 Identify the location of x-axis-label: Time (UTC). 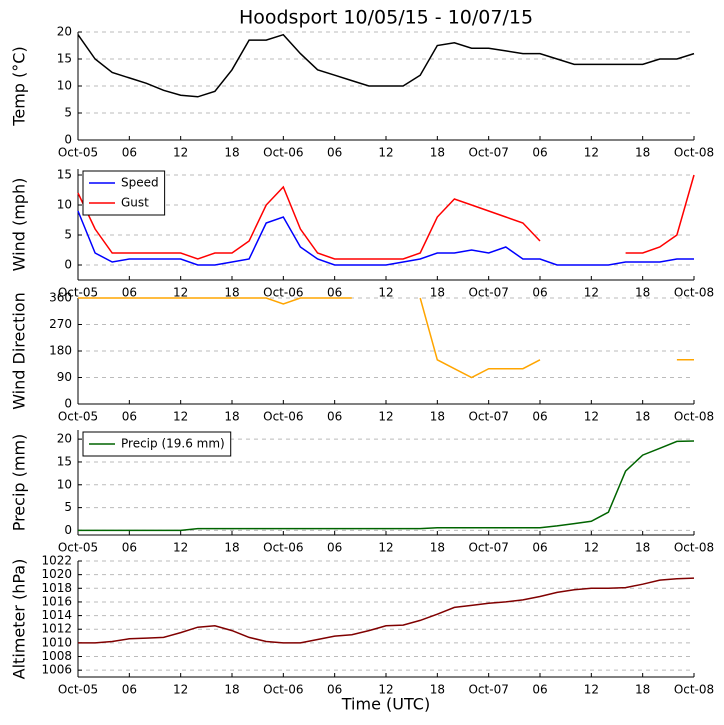
(385, 704).